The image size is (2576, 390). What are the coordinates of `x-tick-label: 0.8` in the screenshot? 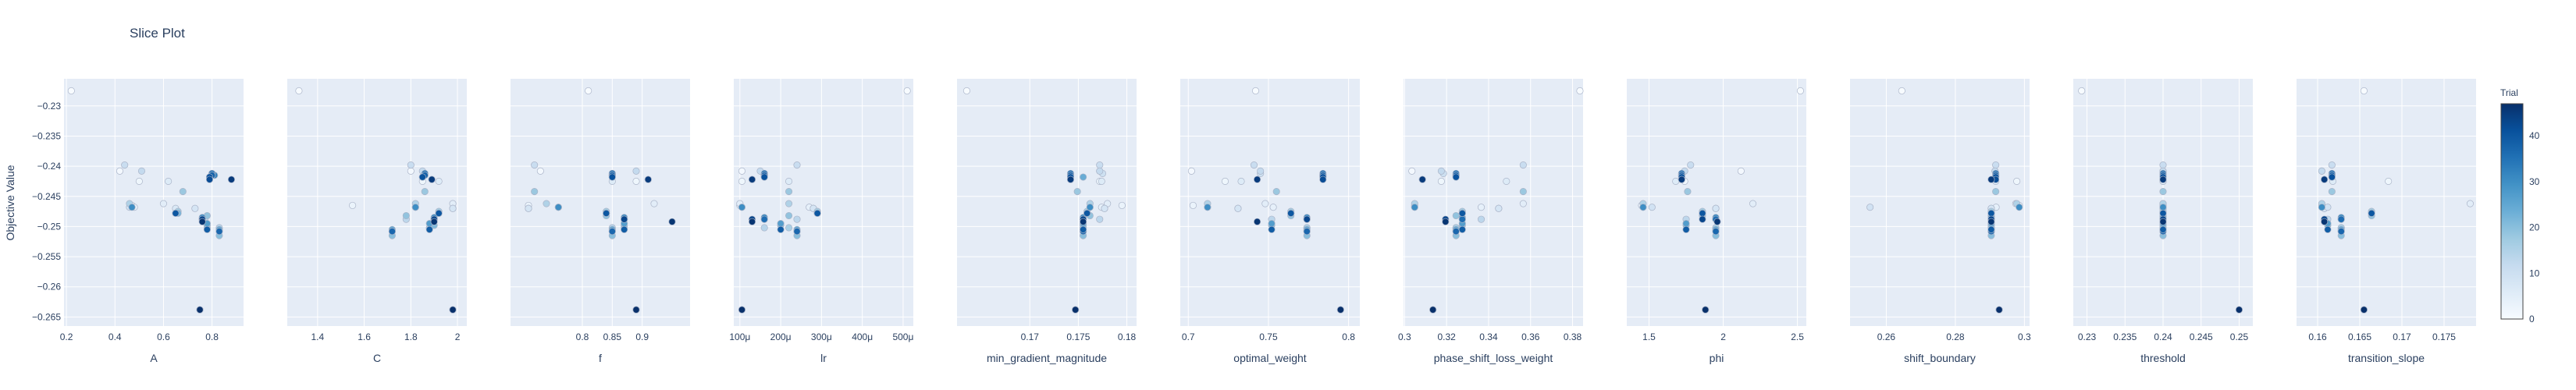 It's located at (582, 337).